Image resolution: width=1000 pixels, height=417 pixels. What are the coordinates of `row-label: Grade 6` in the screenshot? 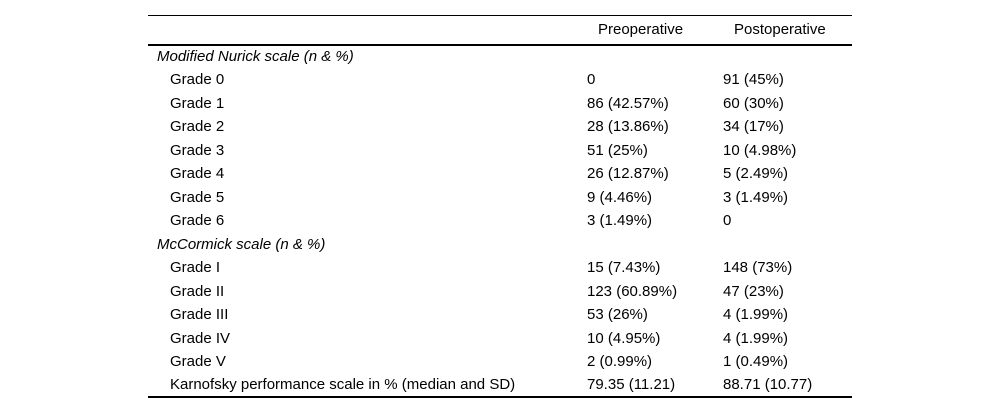 It's located at (197, 221).